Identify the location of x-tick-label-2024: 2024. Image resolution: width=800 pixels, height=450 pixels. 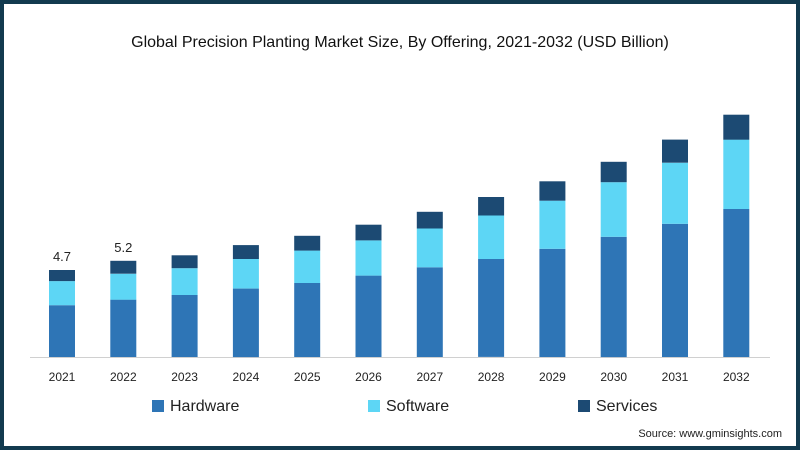
(246, 377).